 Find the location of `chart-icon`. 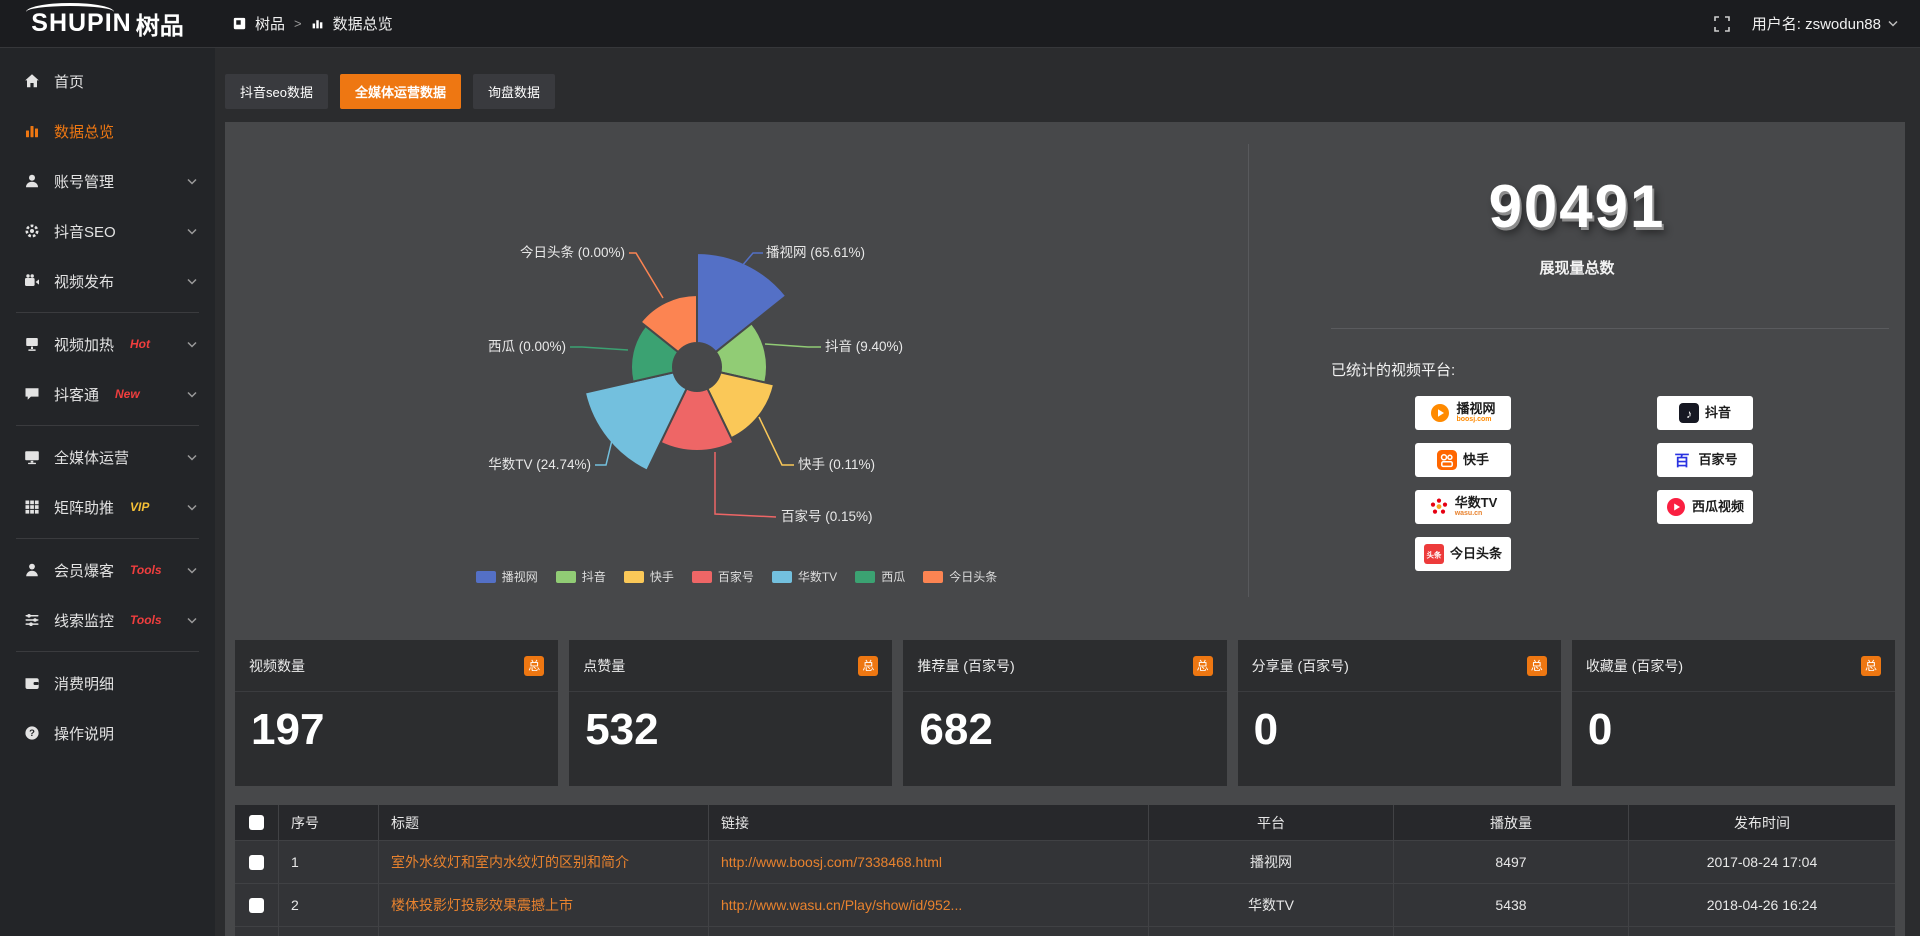

chart-icon is located at coordinates (32, 131).